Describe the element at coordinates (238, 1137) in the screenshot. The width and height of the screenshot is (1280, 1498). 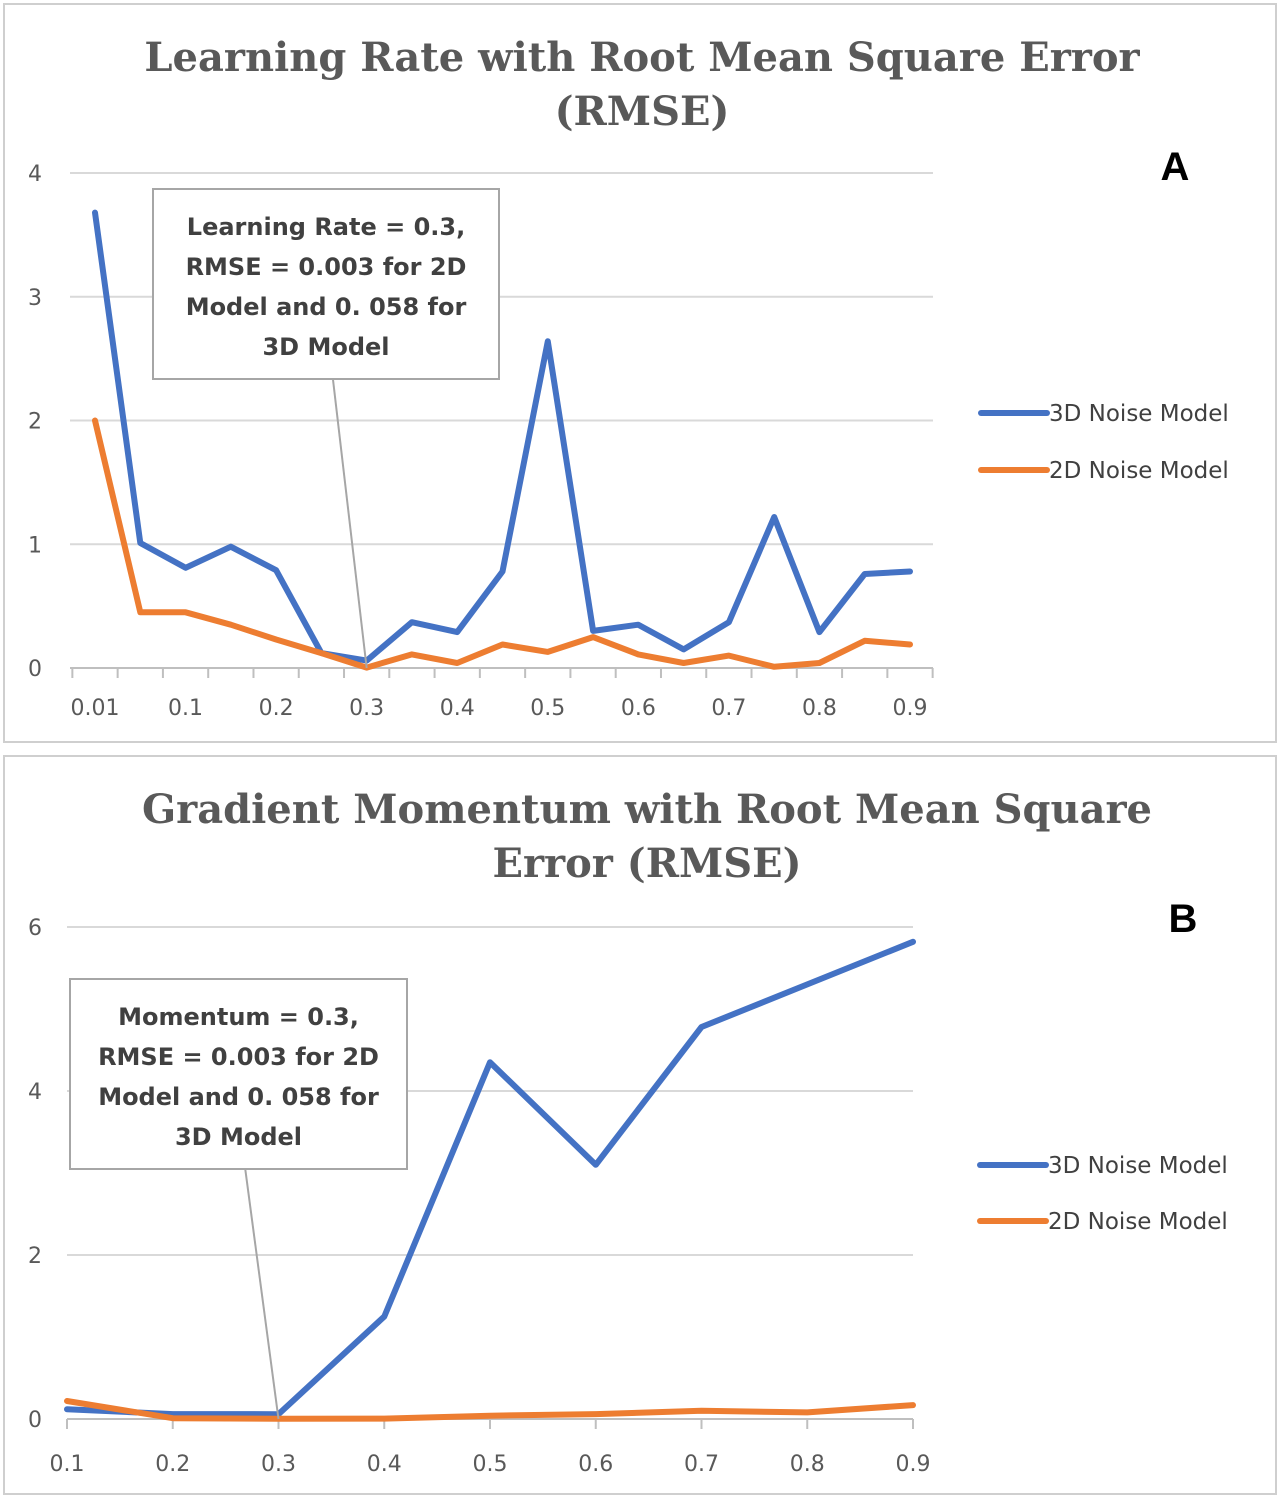
I see `chart-b-annotation-text: 3D Model` at that location.